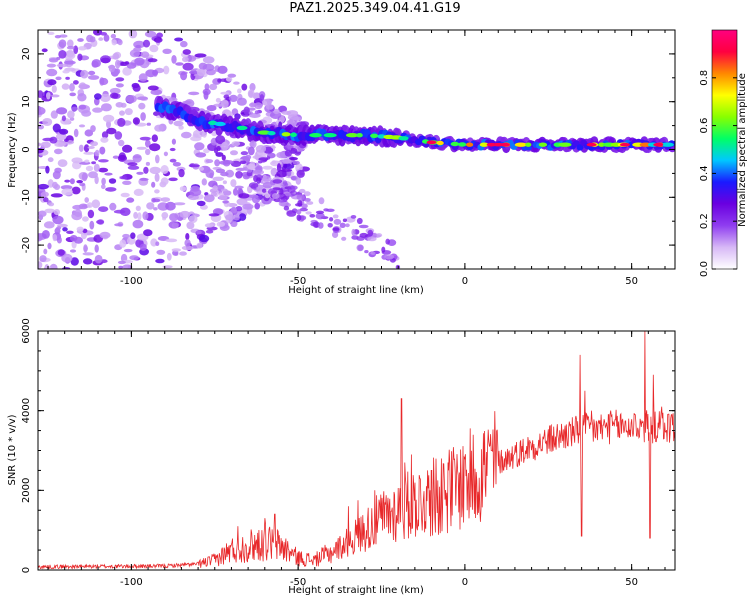 The width and height of the screenshot is (750, 600). Describe the element at coordinates (356, 590) in the screenshot. I see `snr-x-label: Height of straight line (km)` at that location.